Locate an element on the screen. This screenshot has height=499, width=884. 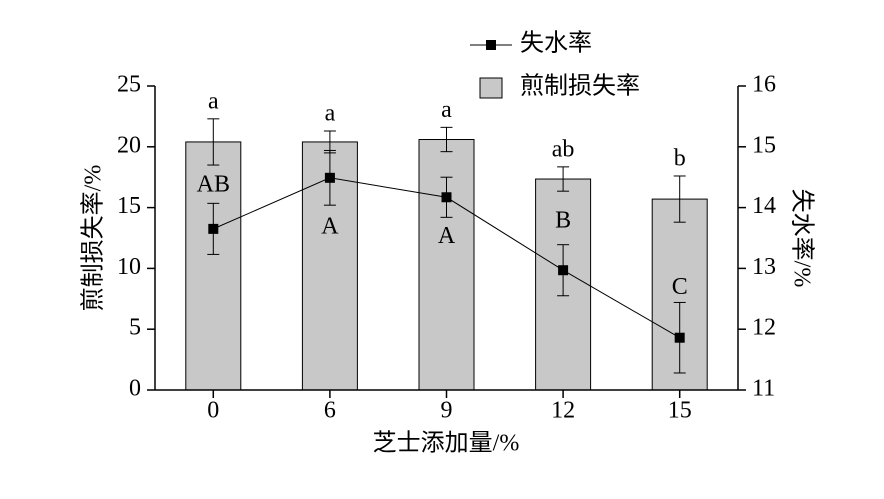
point-letter: B is located at coordinates (563, 221).